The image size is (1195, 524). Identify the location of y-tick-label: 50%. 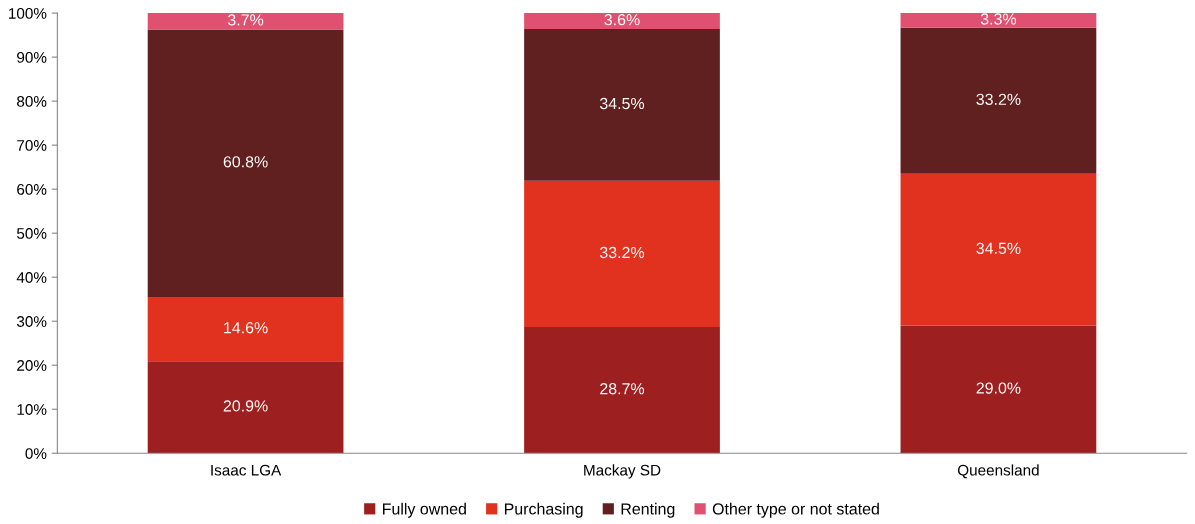
(31, 233).